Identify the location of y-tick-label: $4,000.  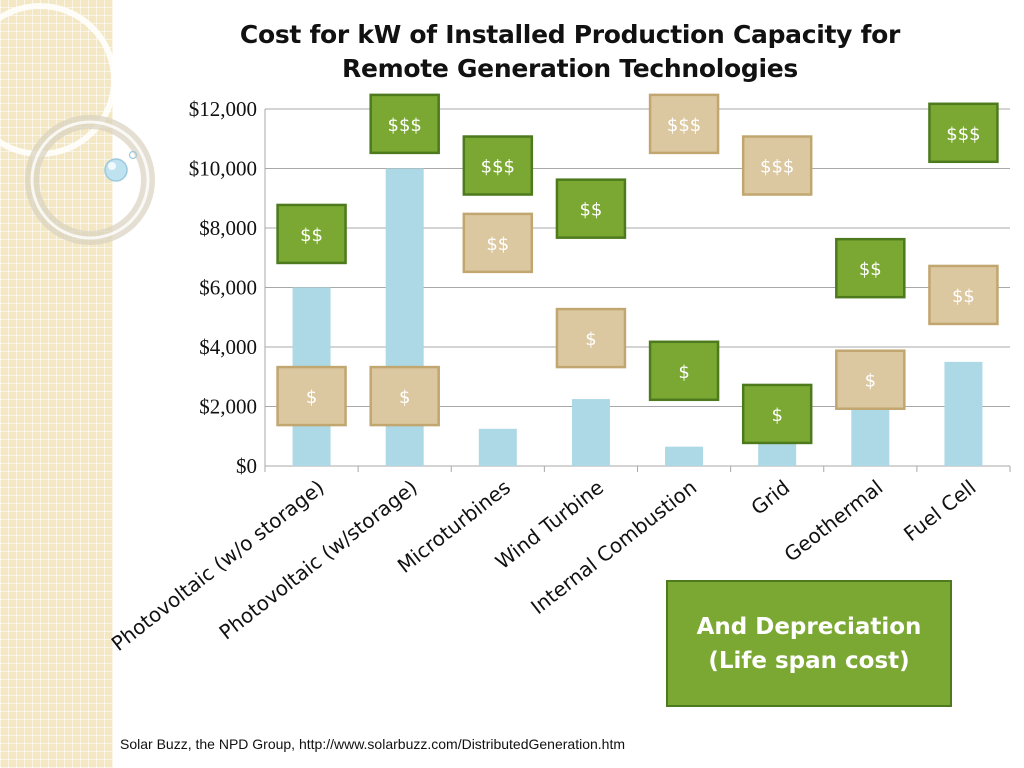
(228, 347).